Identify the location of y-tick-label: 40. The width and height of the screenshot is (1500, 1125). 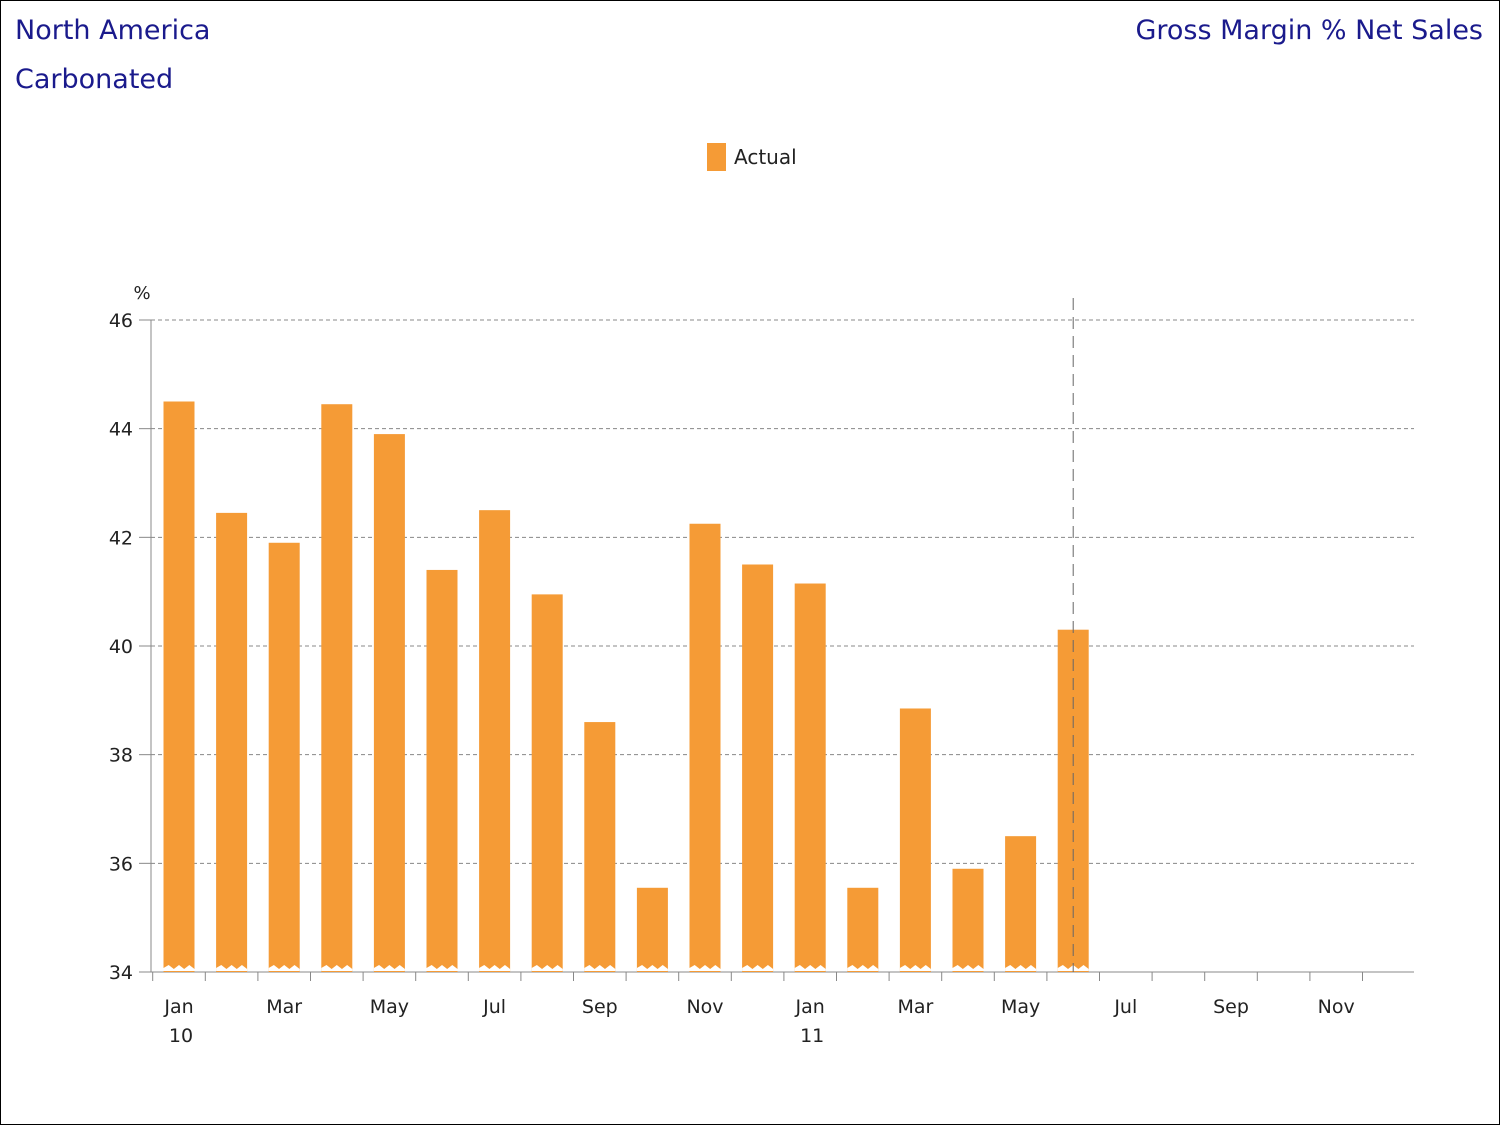
(121, 647).